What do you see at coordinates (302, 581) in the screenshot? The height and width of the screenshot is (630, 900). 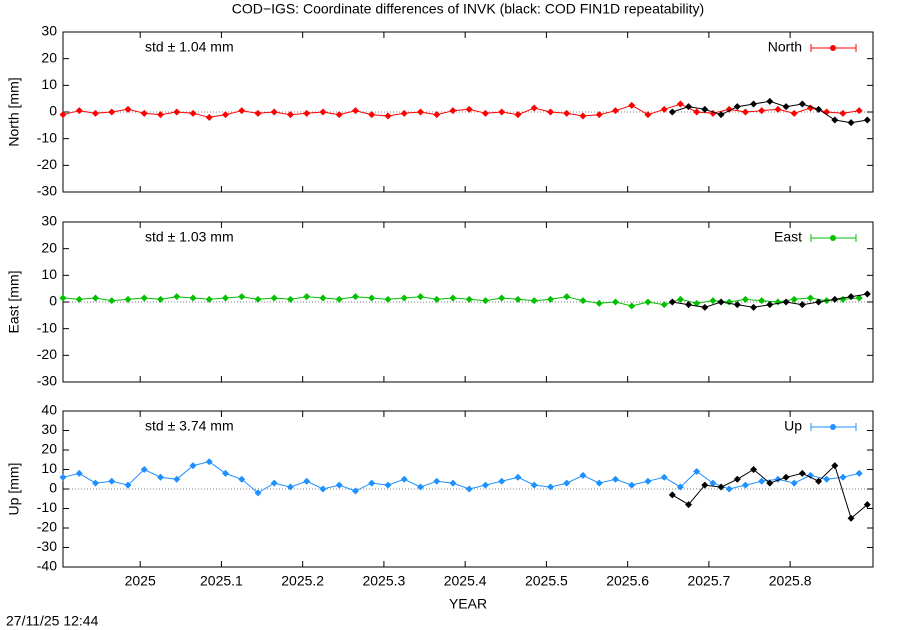 I see `x-tick-label: 2025.2` at bounding box center [302, 581].